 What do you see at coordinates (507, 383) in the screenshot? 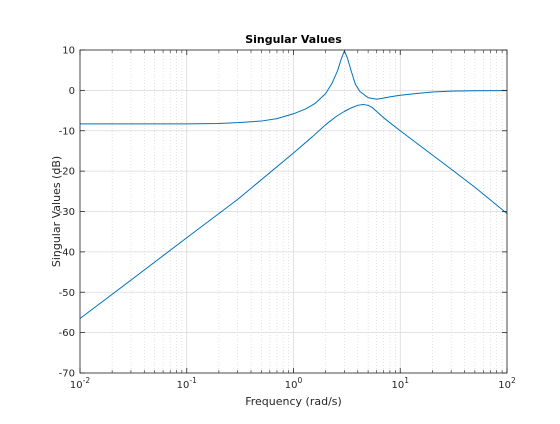
I see `x-tick-label: 10²` at bounding box center [507, 383].